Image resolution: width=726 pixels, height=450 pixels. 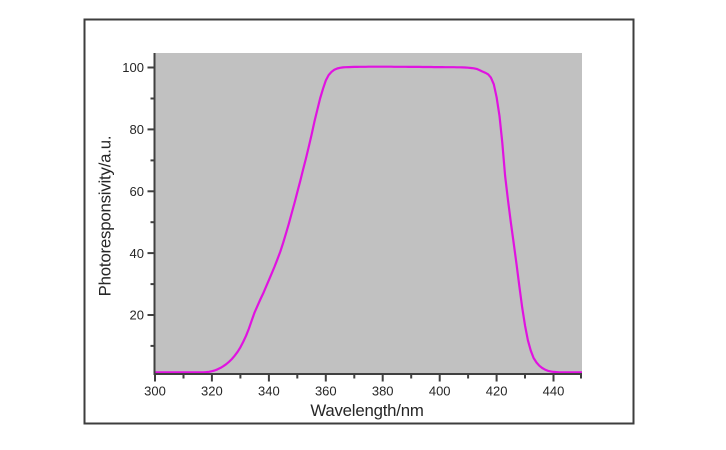 What do you see at coordinates (383, 390) in the screenshot?
I see `svg-text: 380` at bounding box center [383, 390].